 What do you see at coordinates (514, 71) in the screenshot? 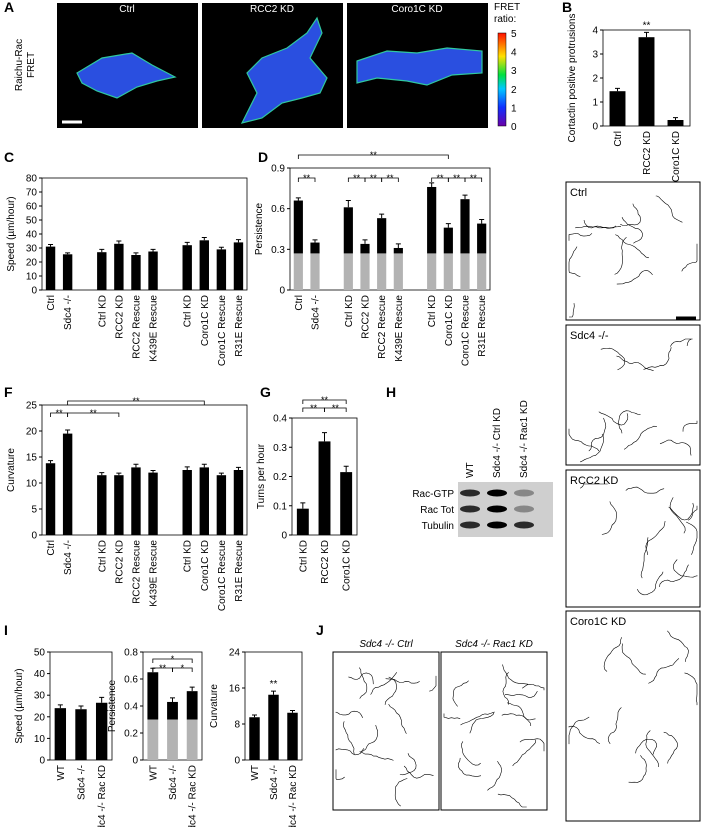
I see `colorbar-tick: 3` at bounding box center [514, 71].